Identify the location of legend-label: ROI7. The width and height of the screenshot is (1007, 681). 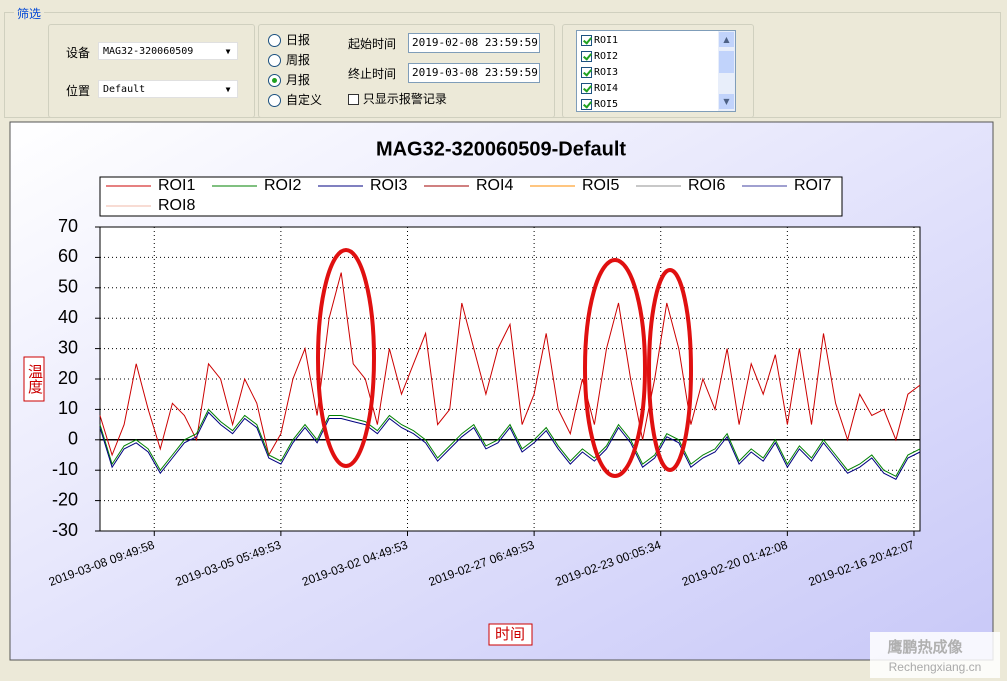
(812, 185).